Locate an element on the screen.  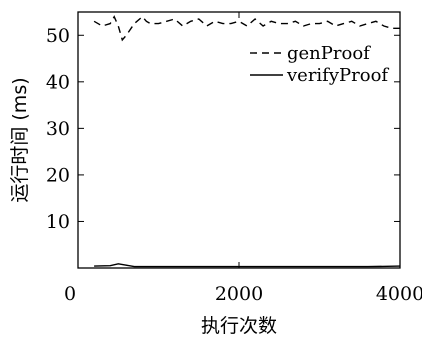
x-axis-label: 执行次数 is located at coordinates (239, 326).